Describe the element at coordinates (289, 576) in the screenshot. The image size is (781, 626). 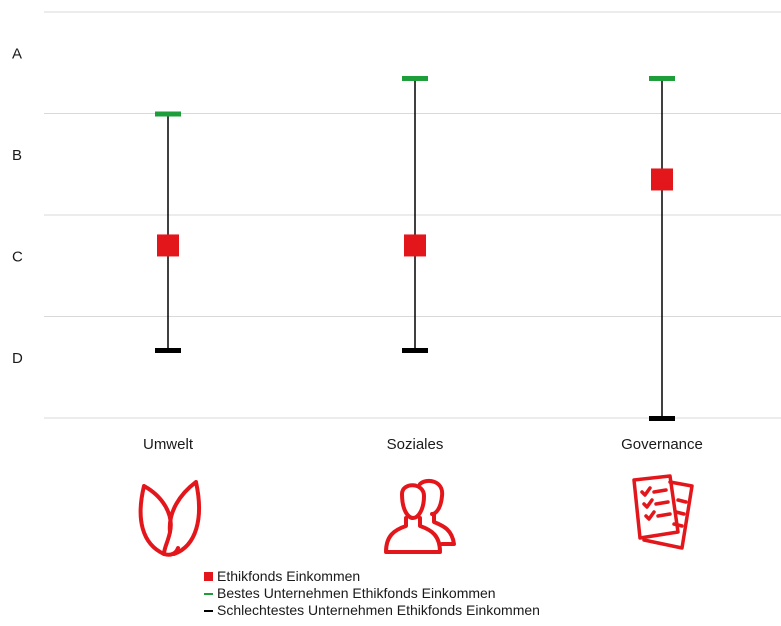
I see `legend-label-fund: Ethikfonds Einkommen` at that location.